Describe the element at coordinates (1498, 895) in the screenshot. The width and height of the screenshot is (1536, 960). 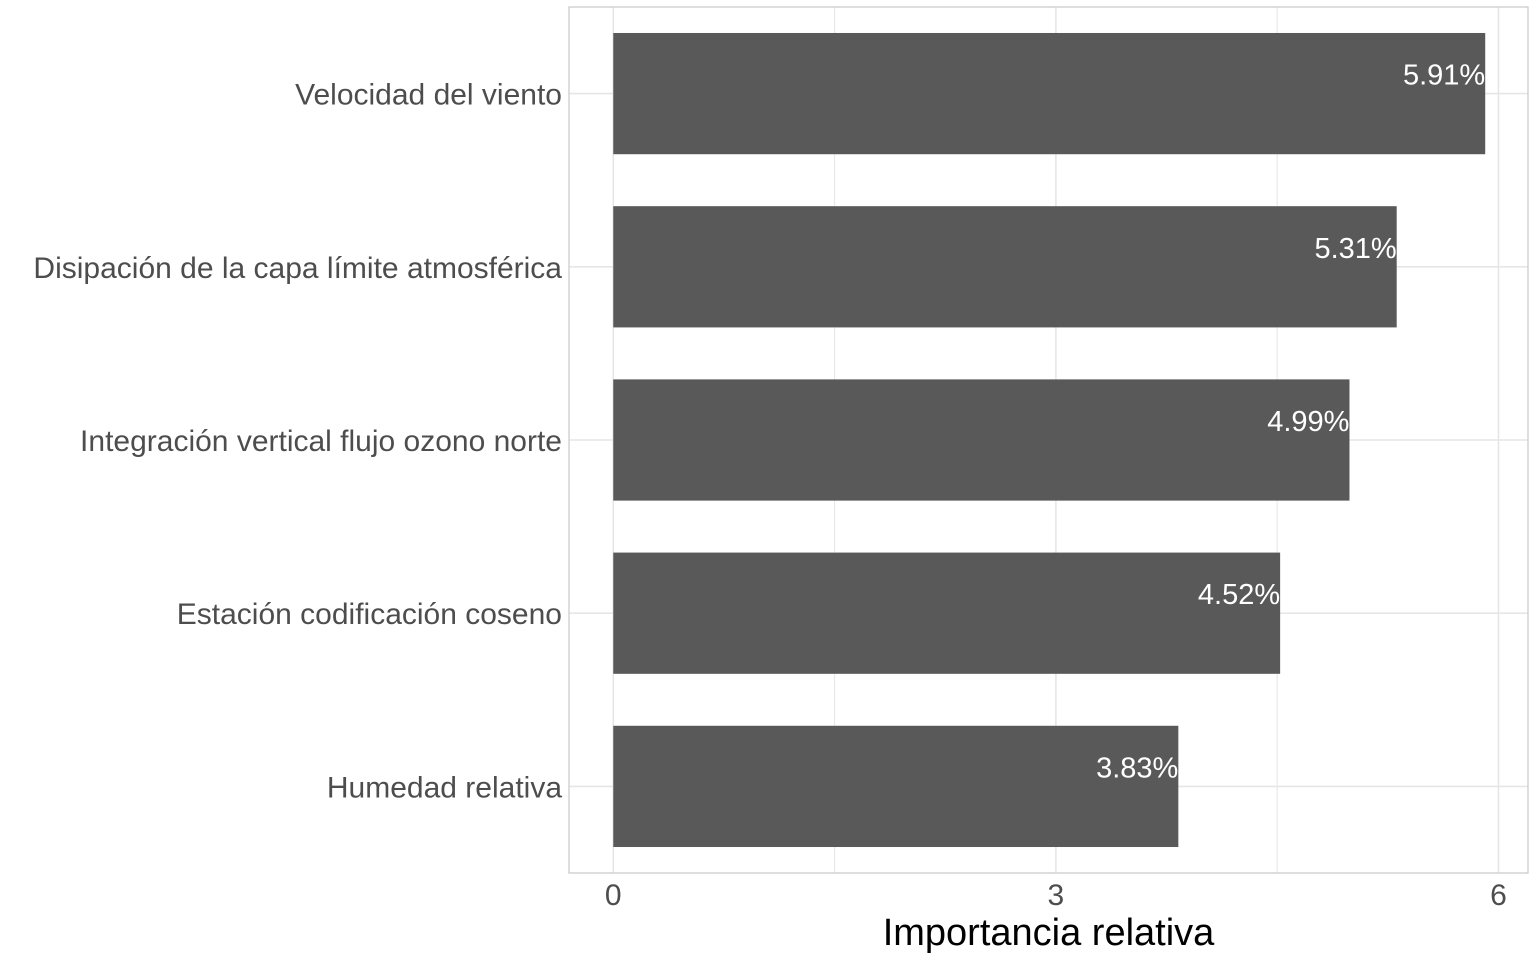
I see `x-tick-label: 6` at that location.